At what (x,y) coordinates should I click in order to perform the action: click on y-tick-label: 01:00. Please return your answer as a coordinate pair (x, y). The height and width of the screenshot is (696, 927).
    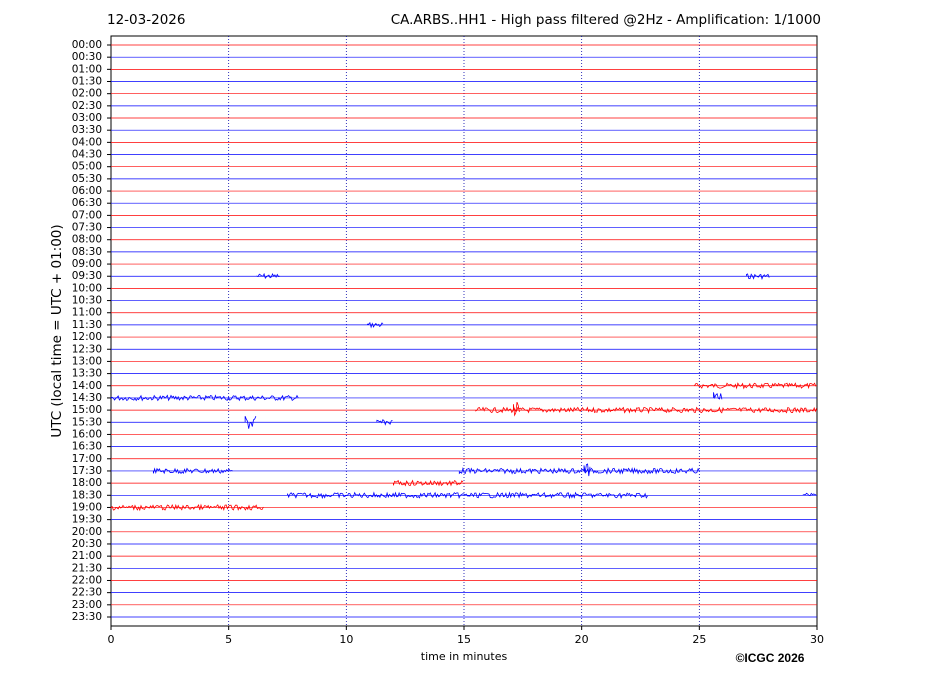
    Looking at the image, I should click on (87, 69).